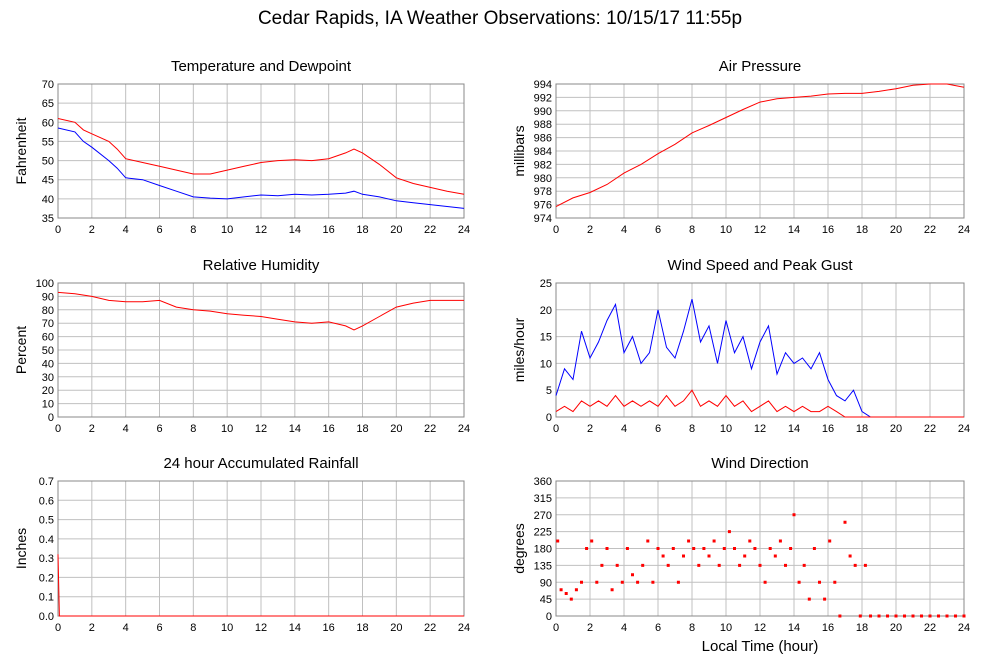 This screenshot has width=1000, height=660. Describe the element at coordinates (546, 284) in the screenshot. I see `y-tick-label: 25` at that location.